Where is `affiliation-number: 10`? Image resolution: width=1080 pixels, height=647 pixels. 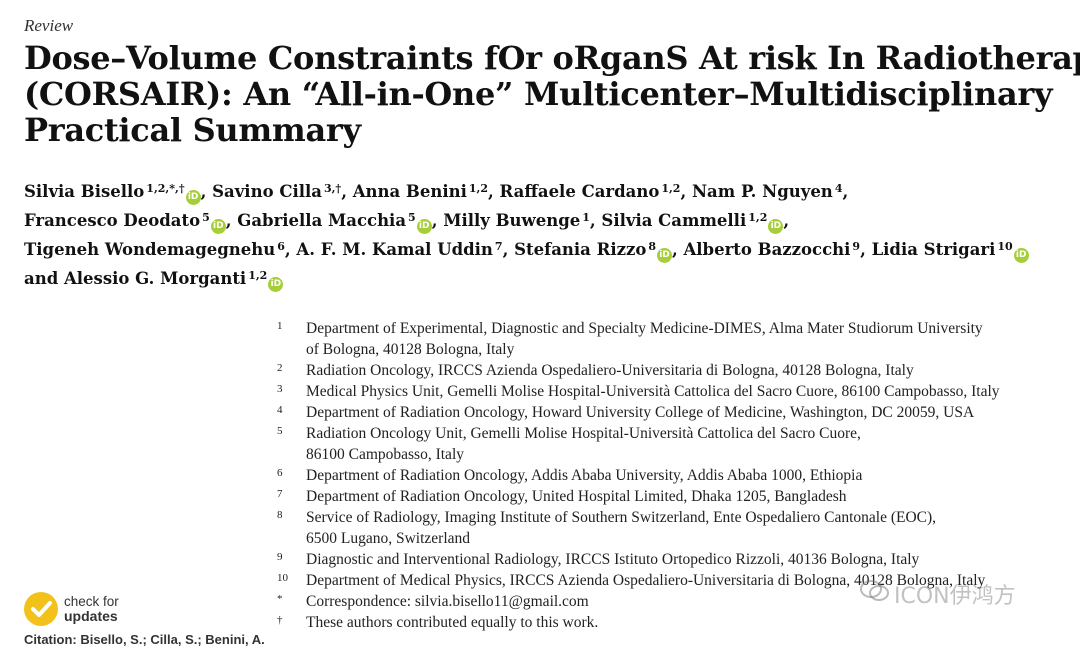 affiliation-number: 10 is located at coordinates (282, 578).